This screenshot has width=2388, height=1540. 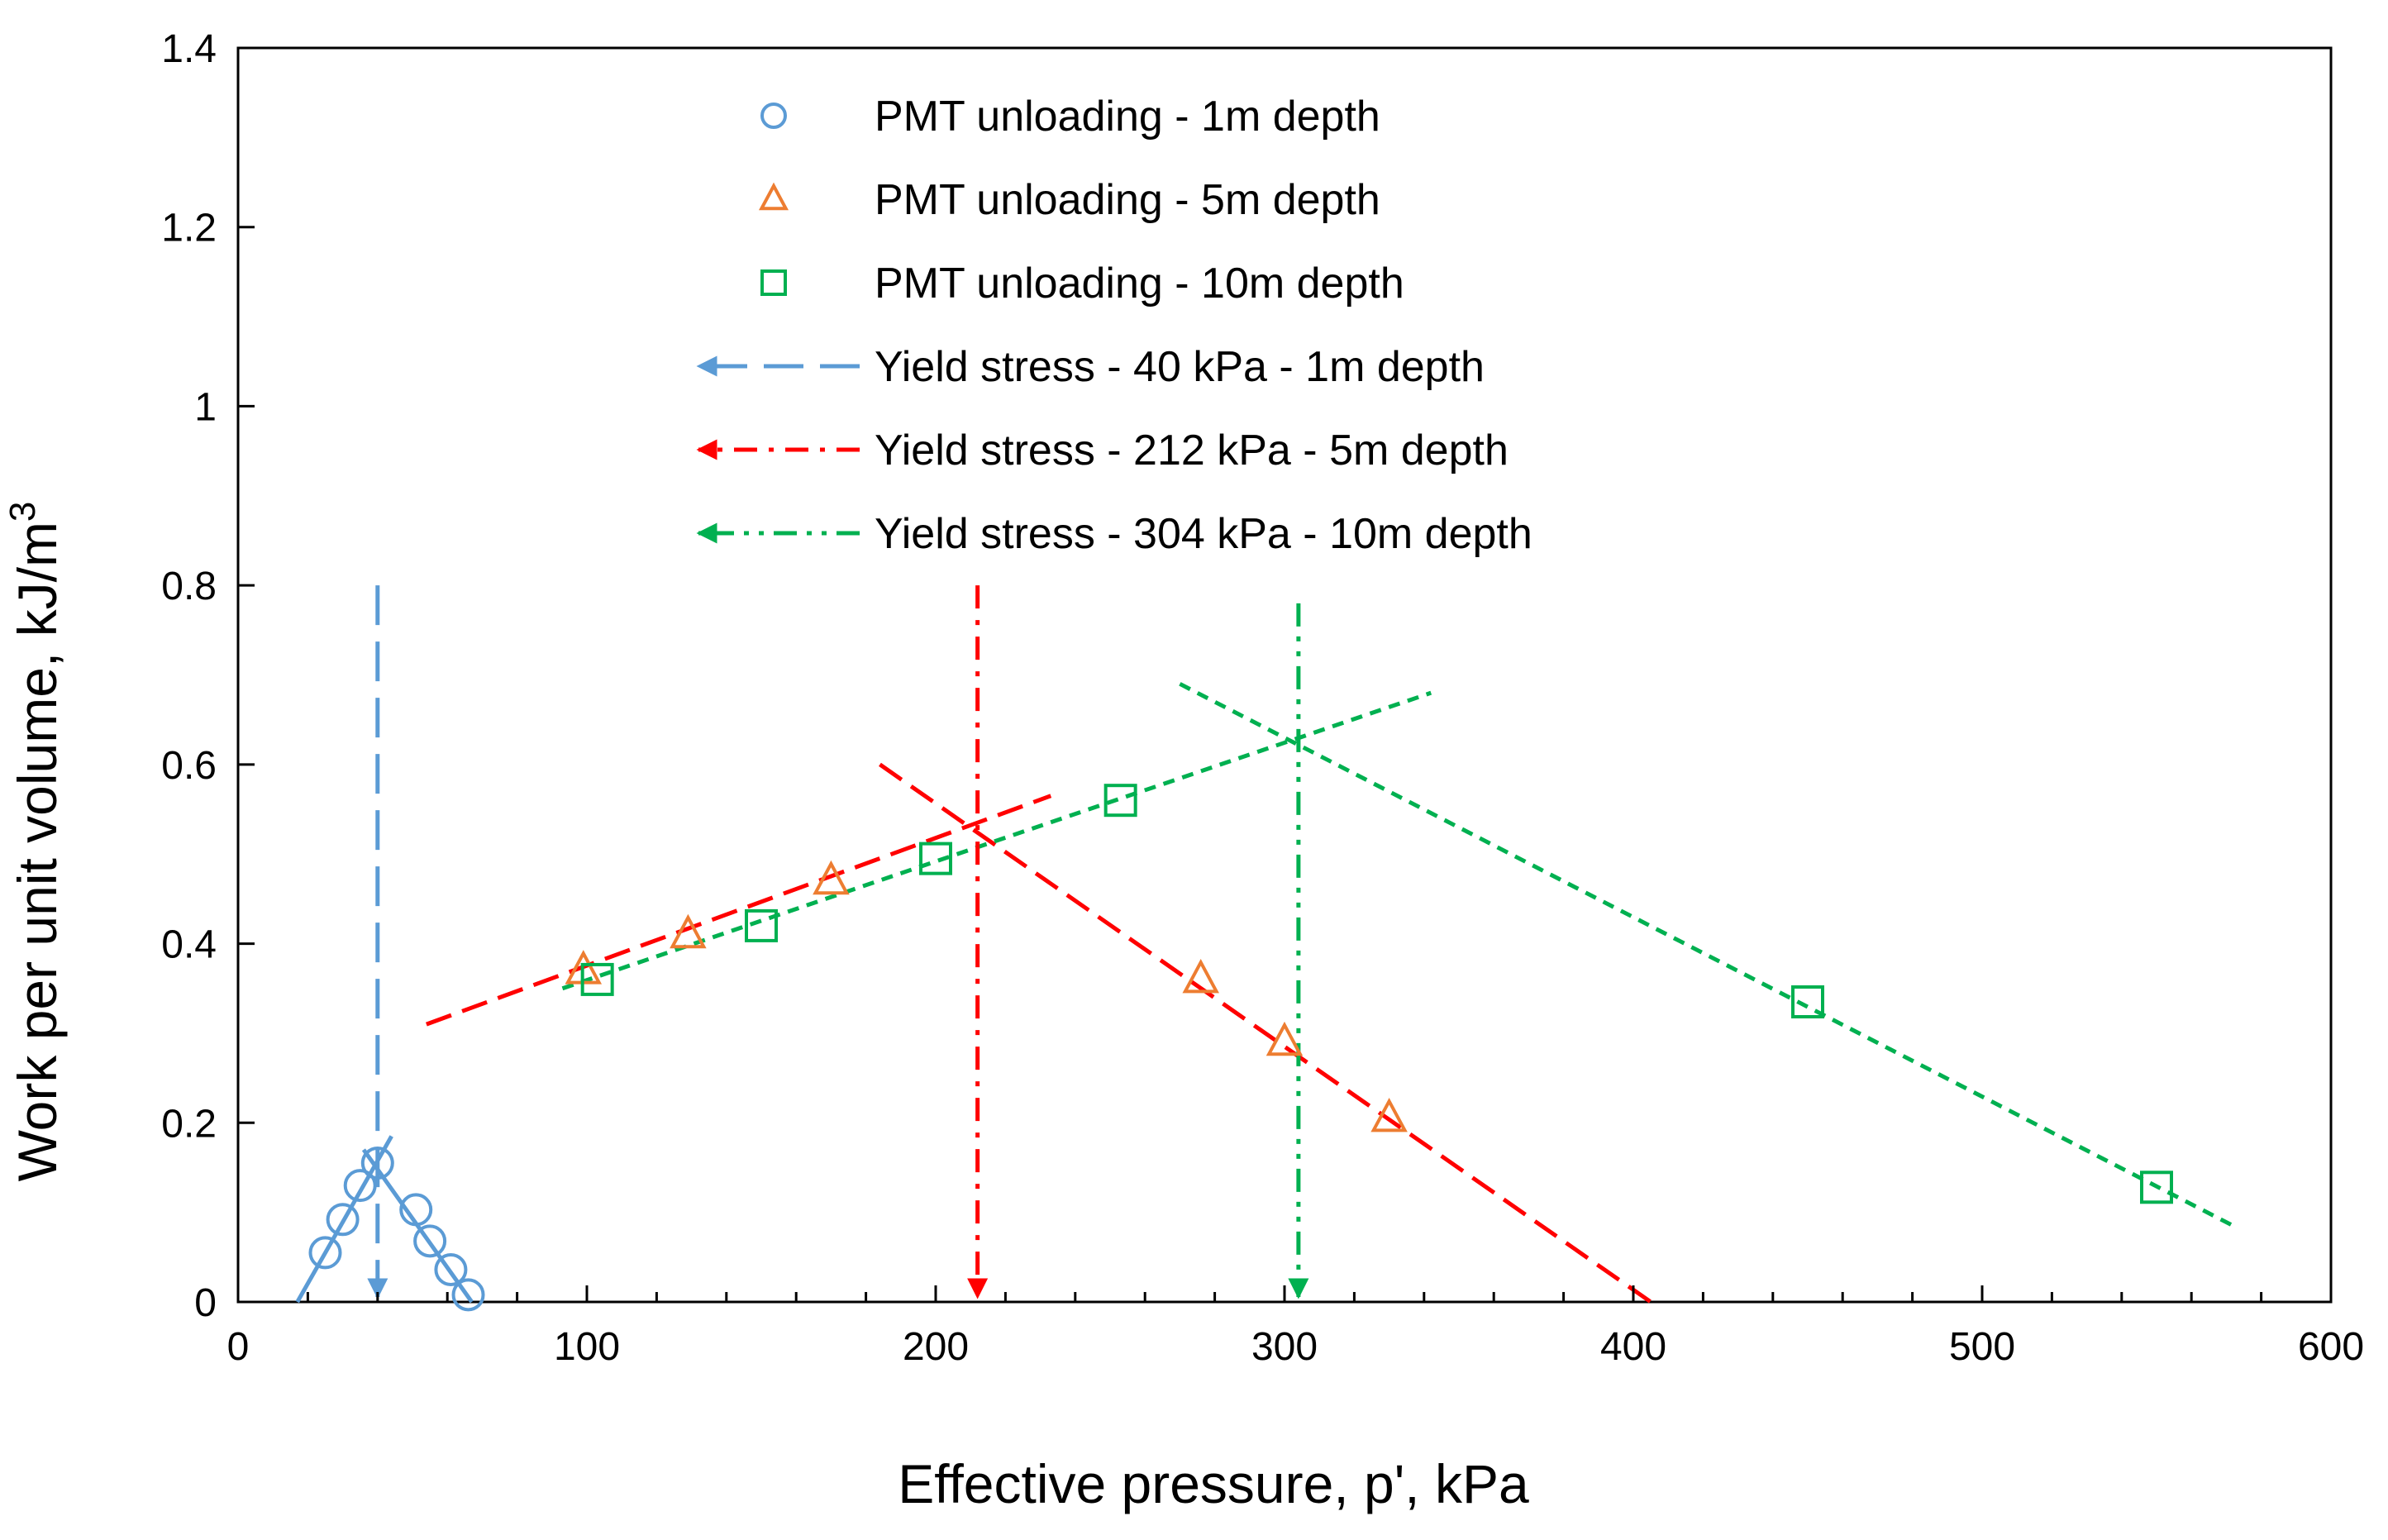 What do you see at coordinates (587, 1347) in the screenshot?
I see `x-tick-label: 100` at bounding box center [587, 1347].